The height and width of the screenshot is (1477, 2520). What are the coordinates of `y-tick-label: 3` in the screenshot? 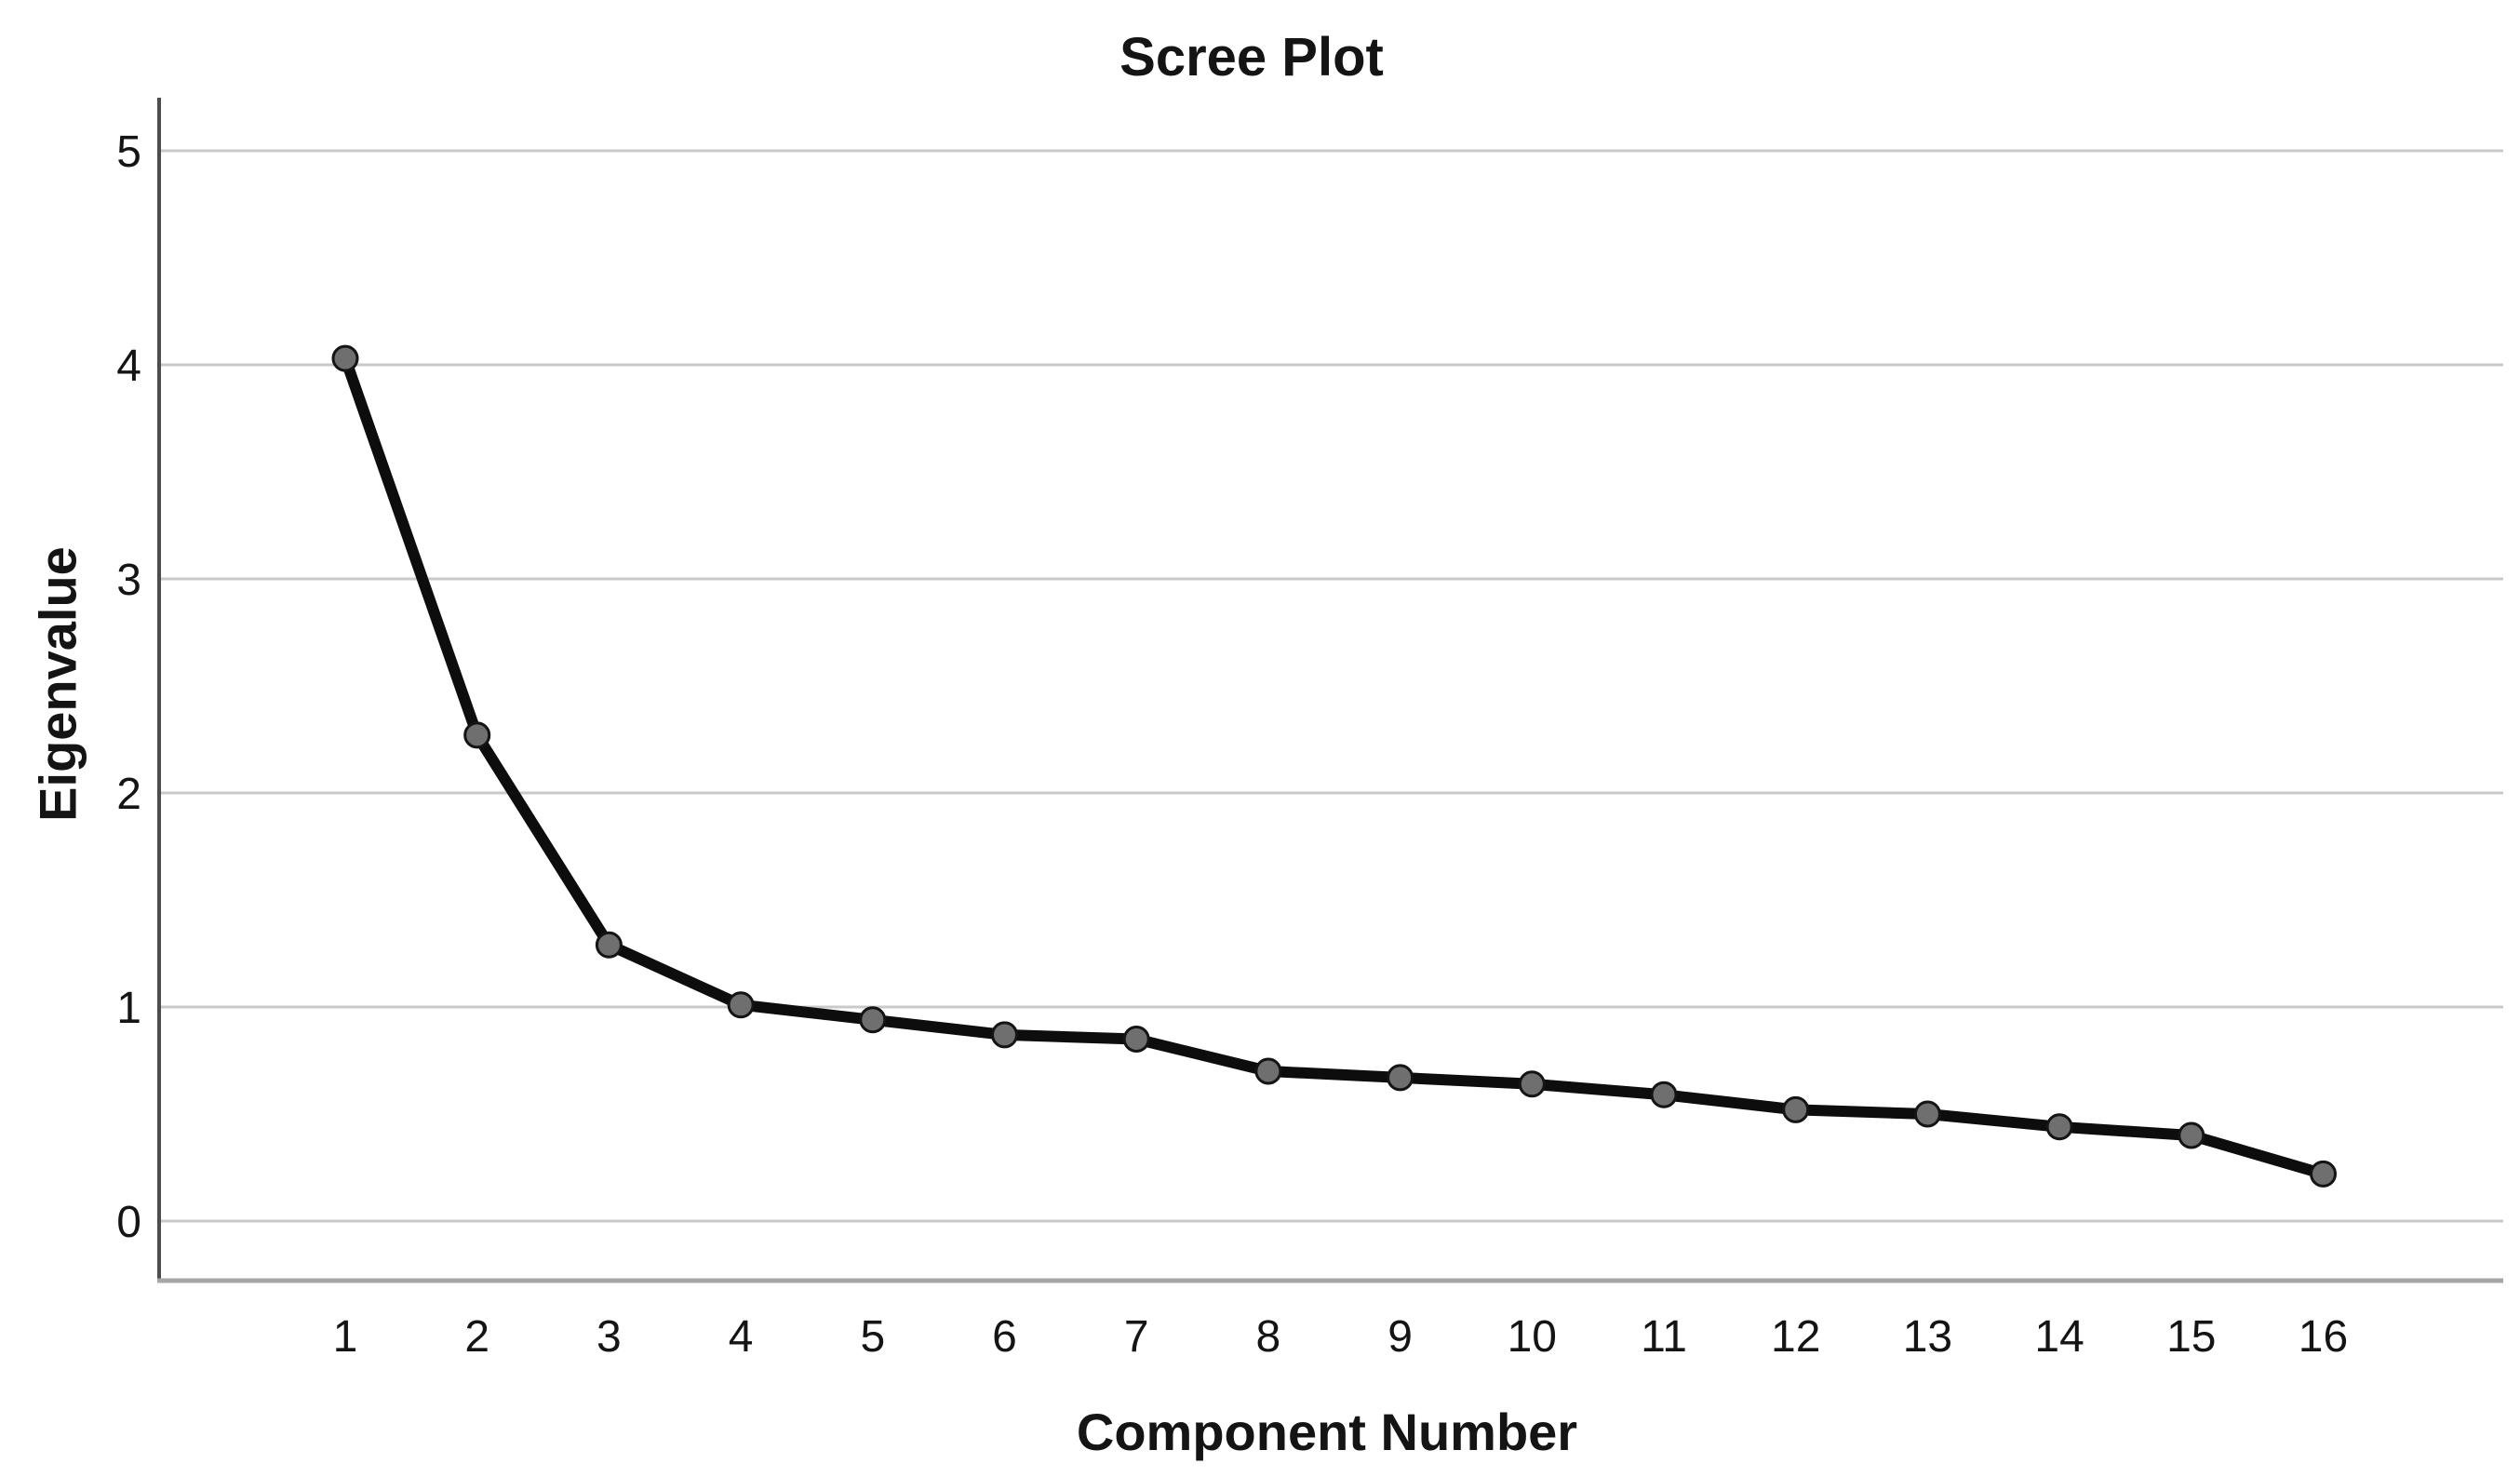 It's located at (128, 580).